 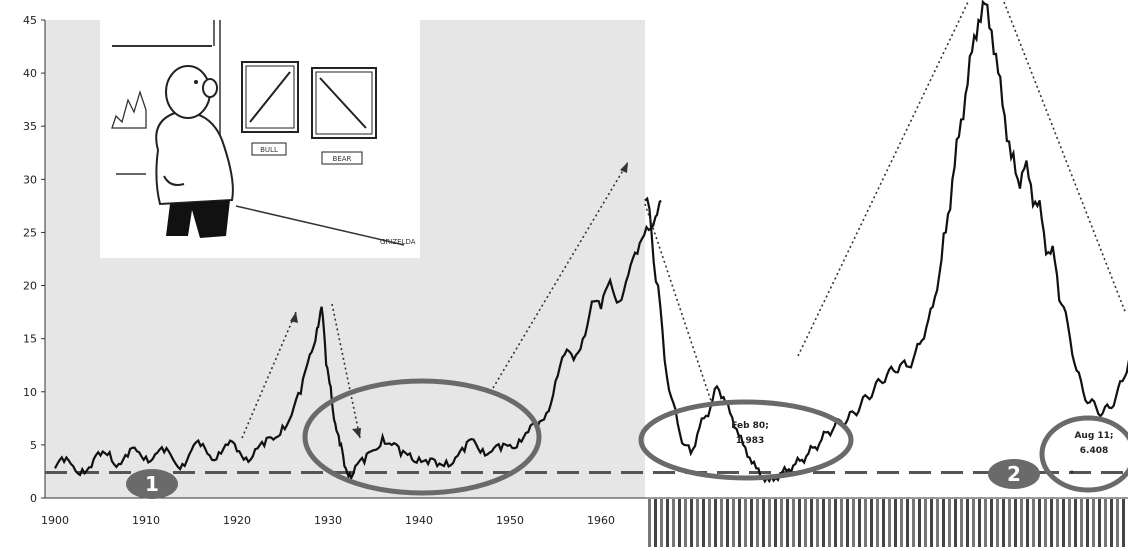 I want to click on x-ticks-right, so click(x=886, y=523).